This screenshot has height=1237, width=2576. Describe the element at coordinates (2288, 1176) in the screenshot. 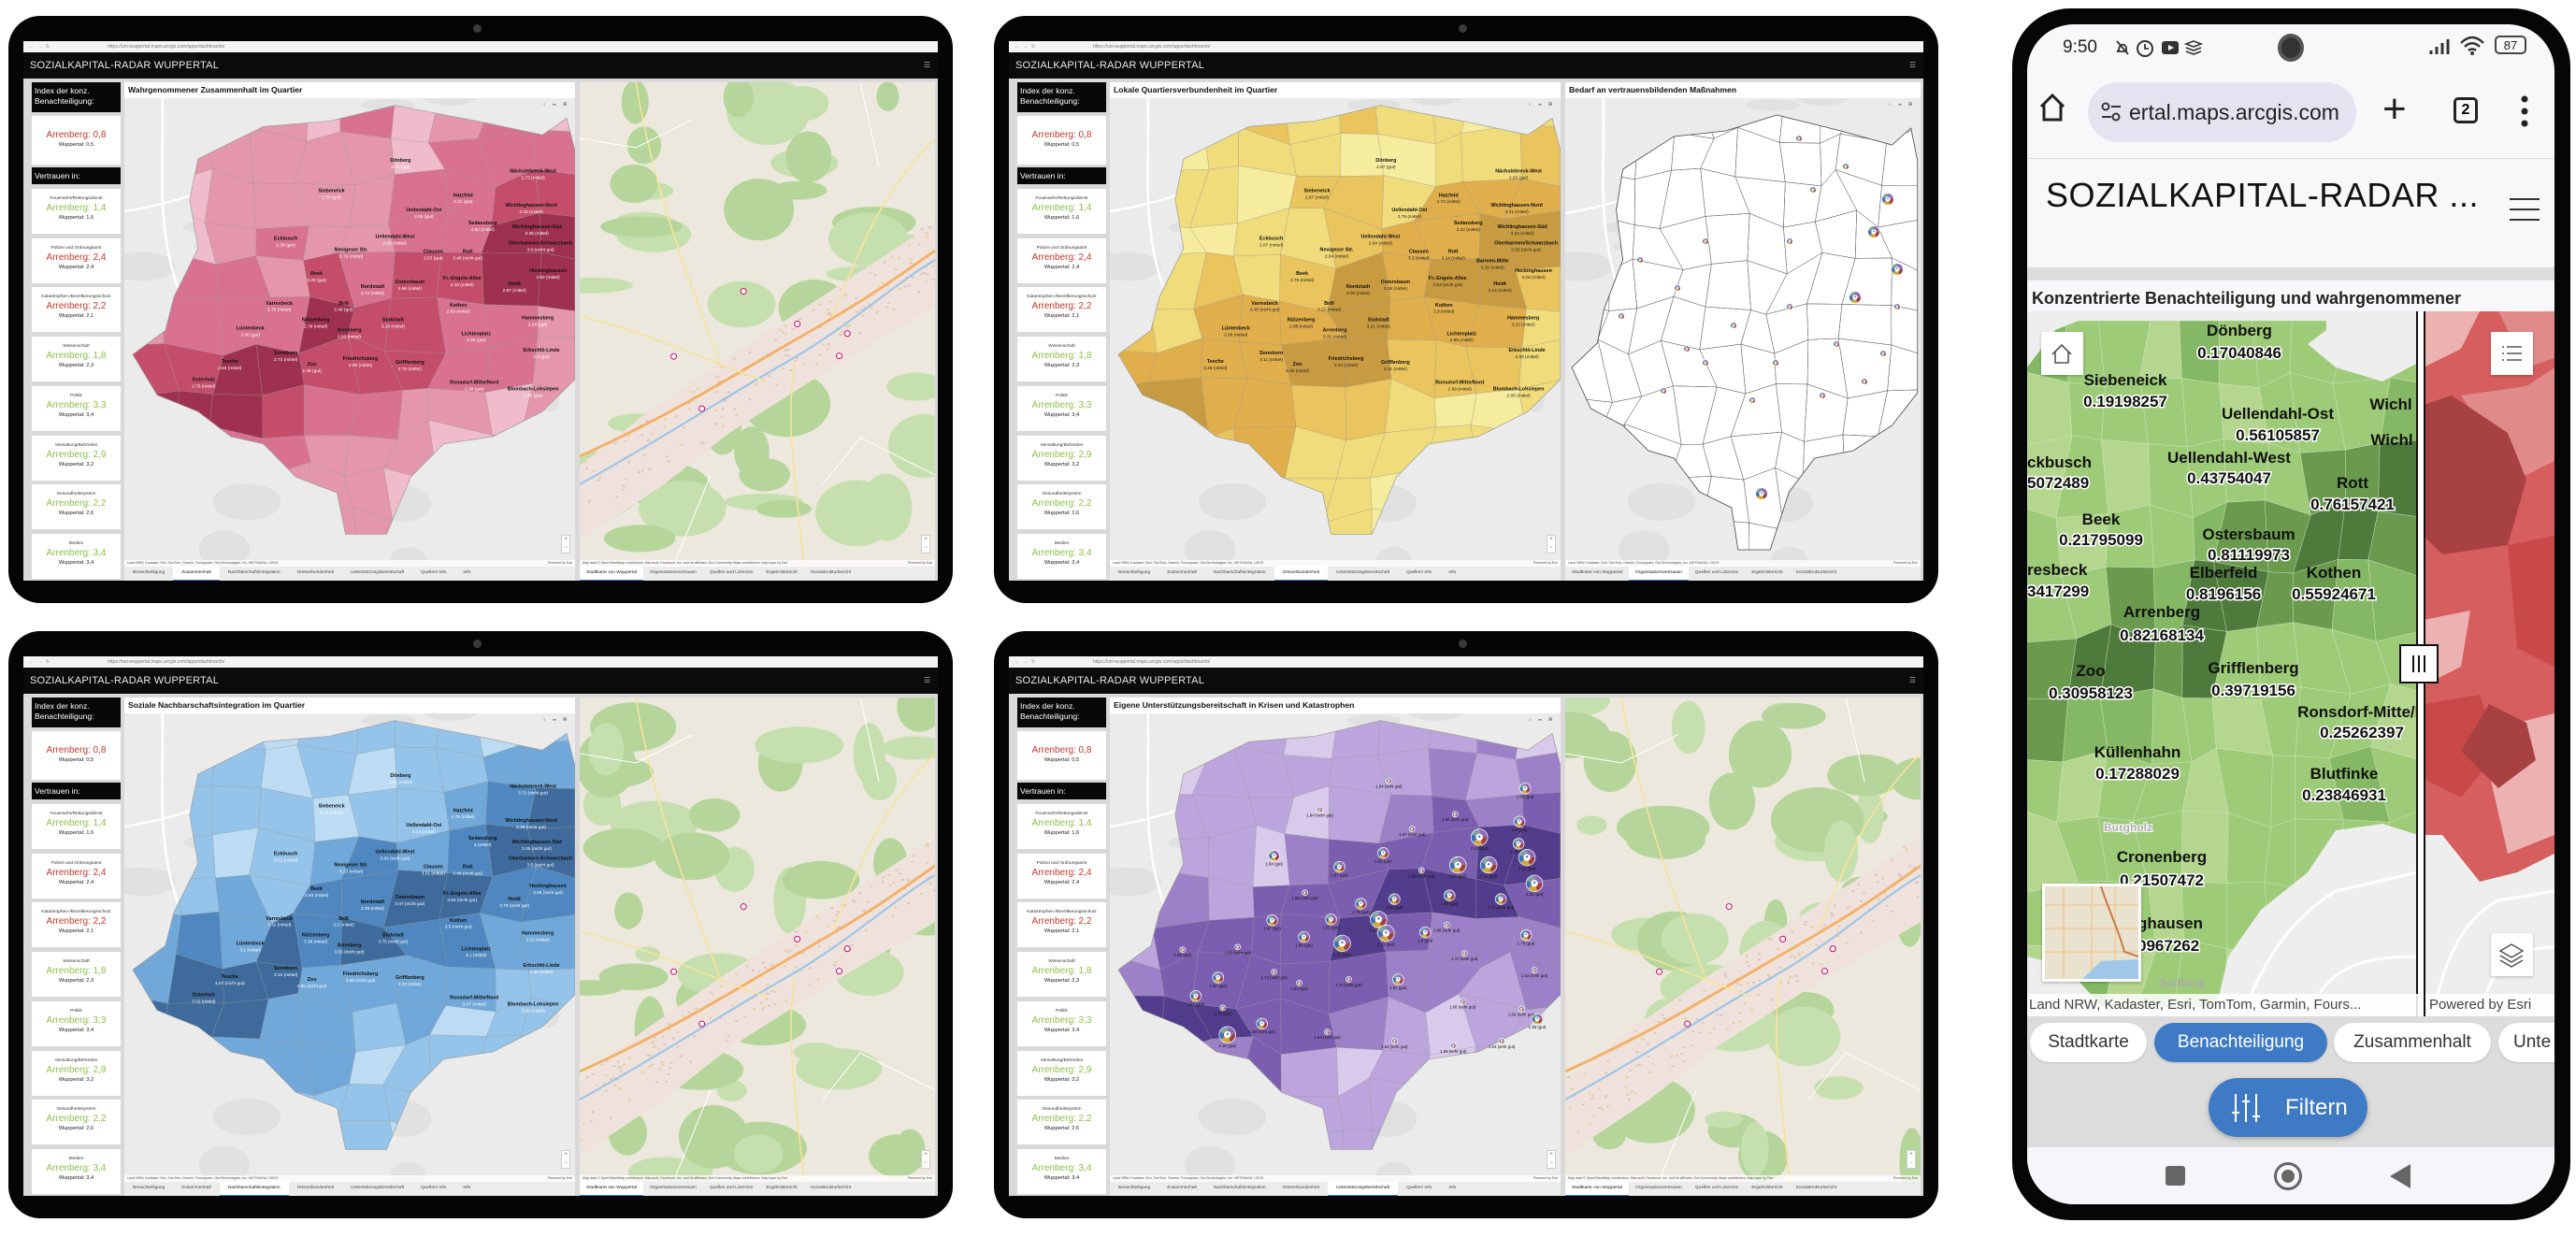

I see `home-nav-button` at that location.